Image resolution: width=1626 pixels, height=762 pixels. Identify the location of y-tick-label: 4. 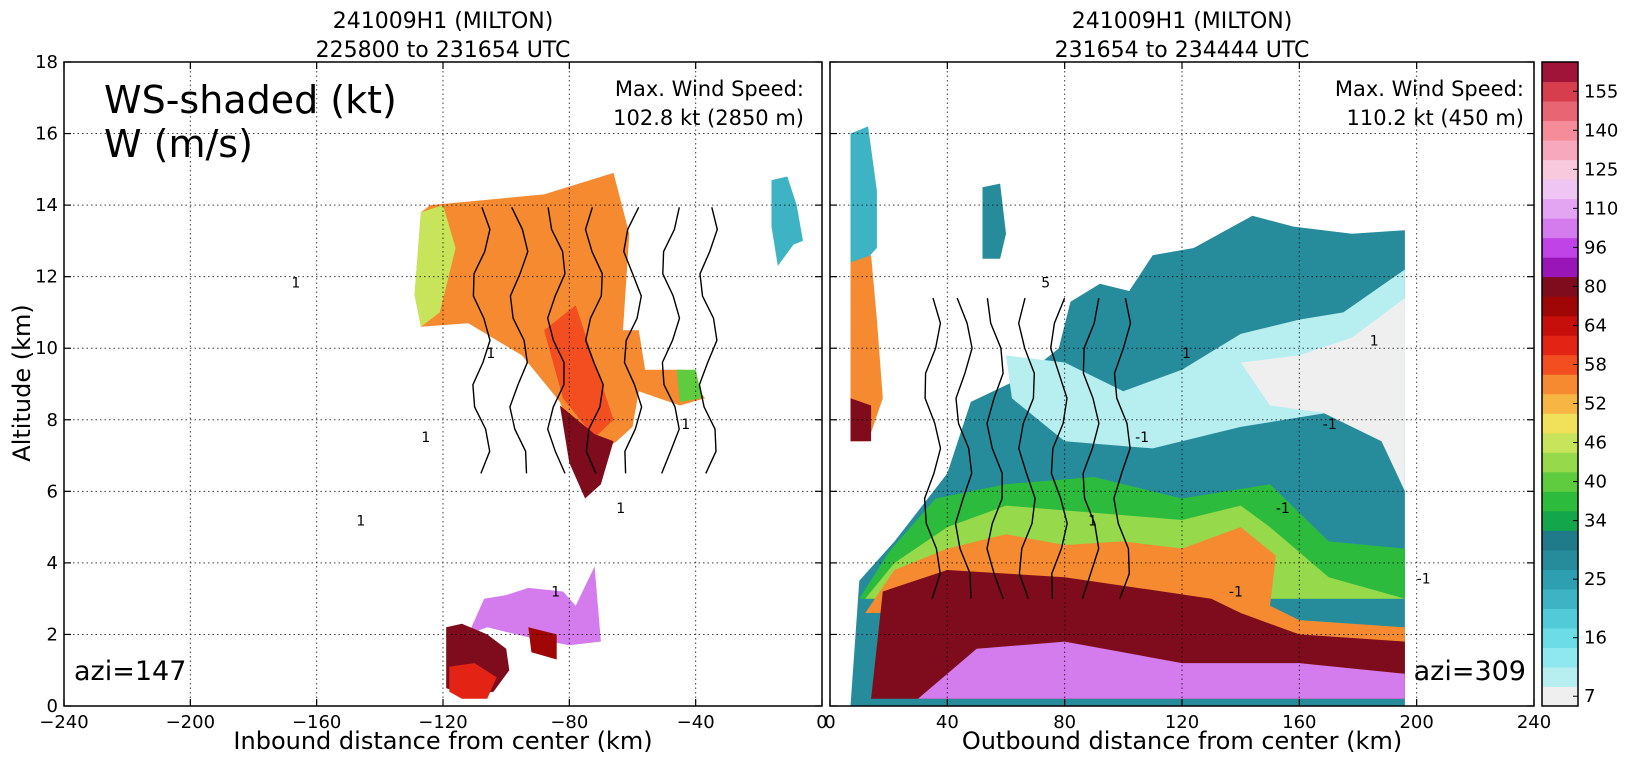
(52, 563).